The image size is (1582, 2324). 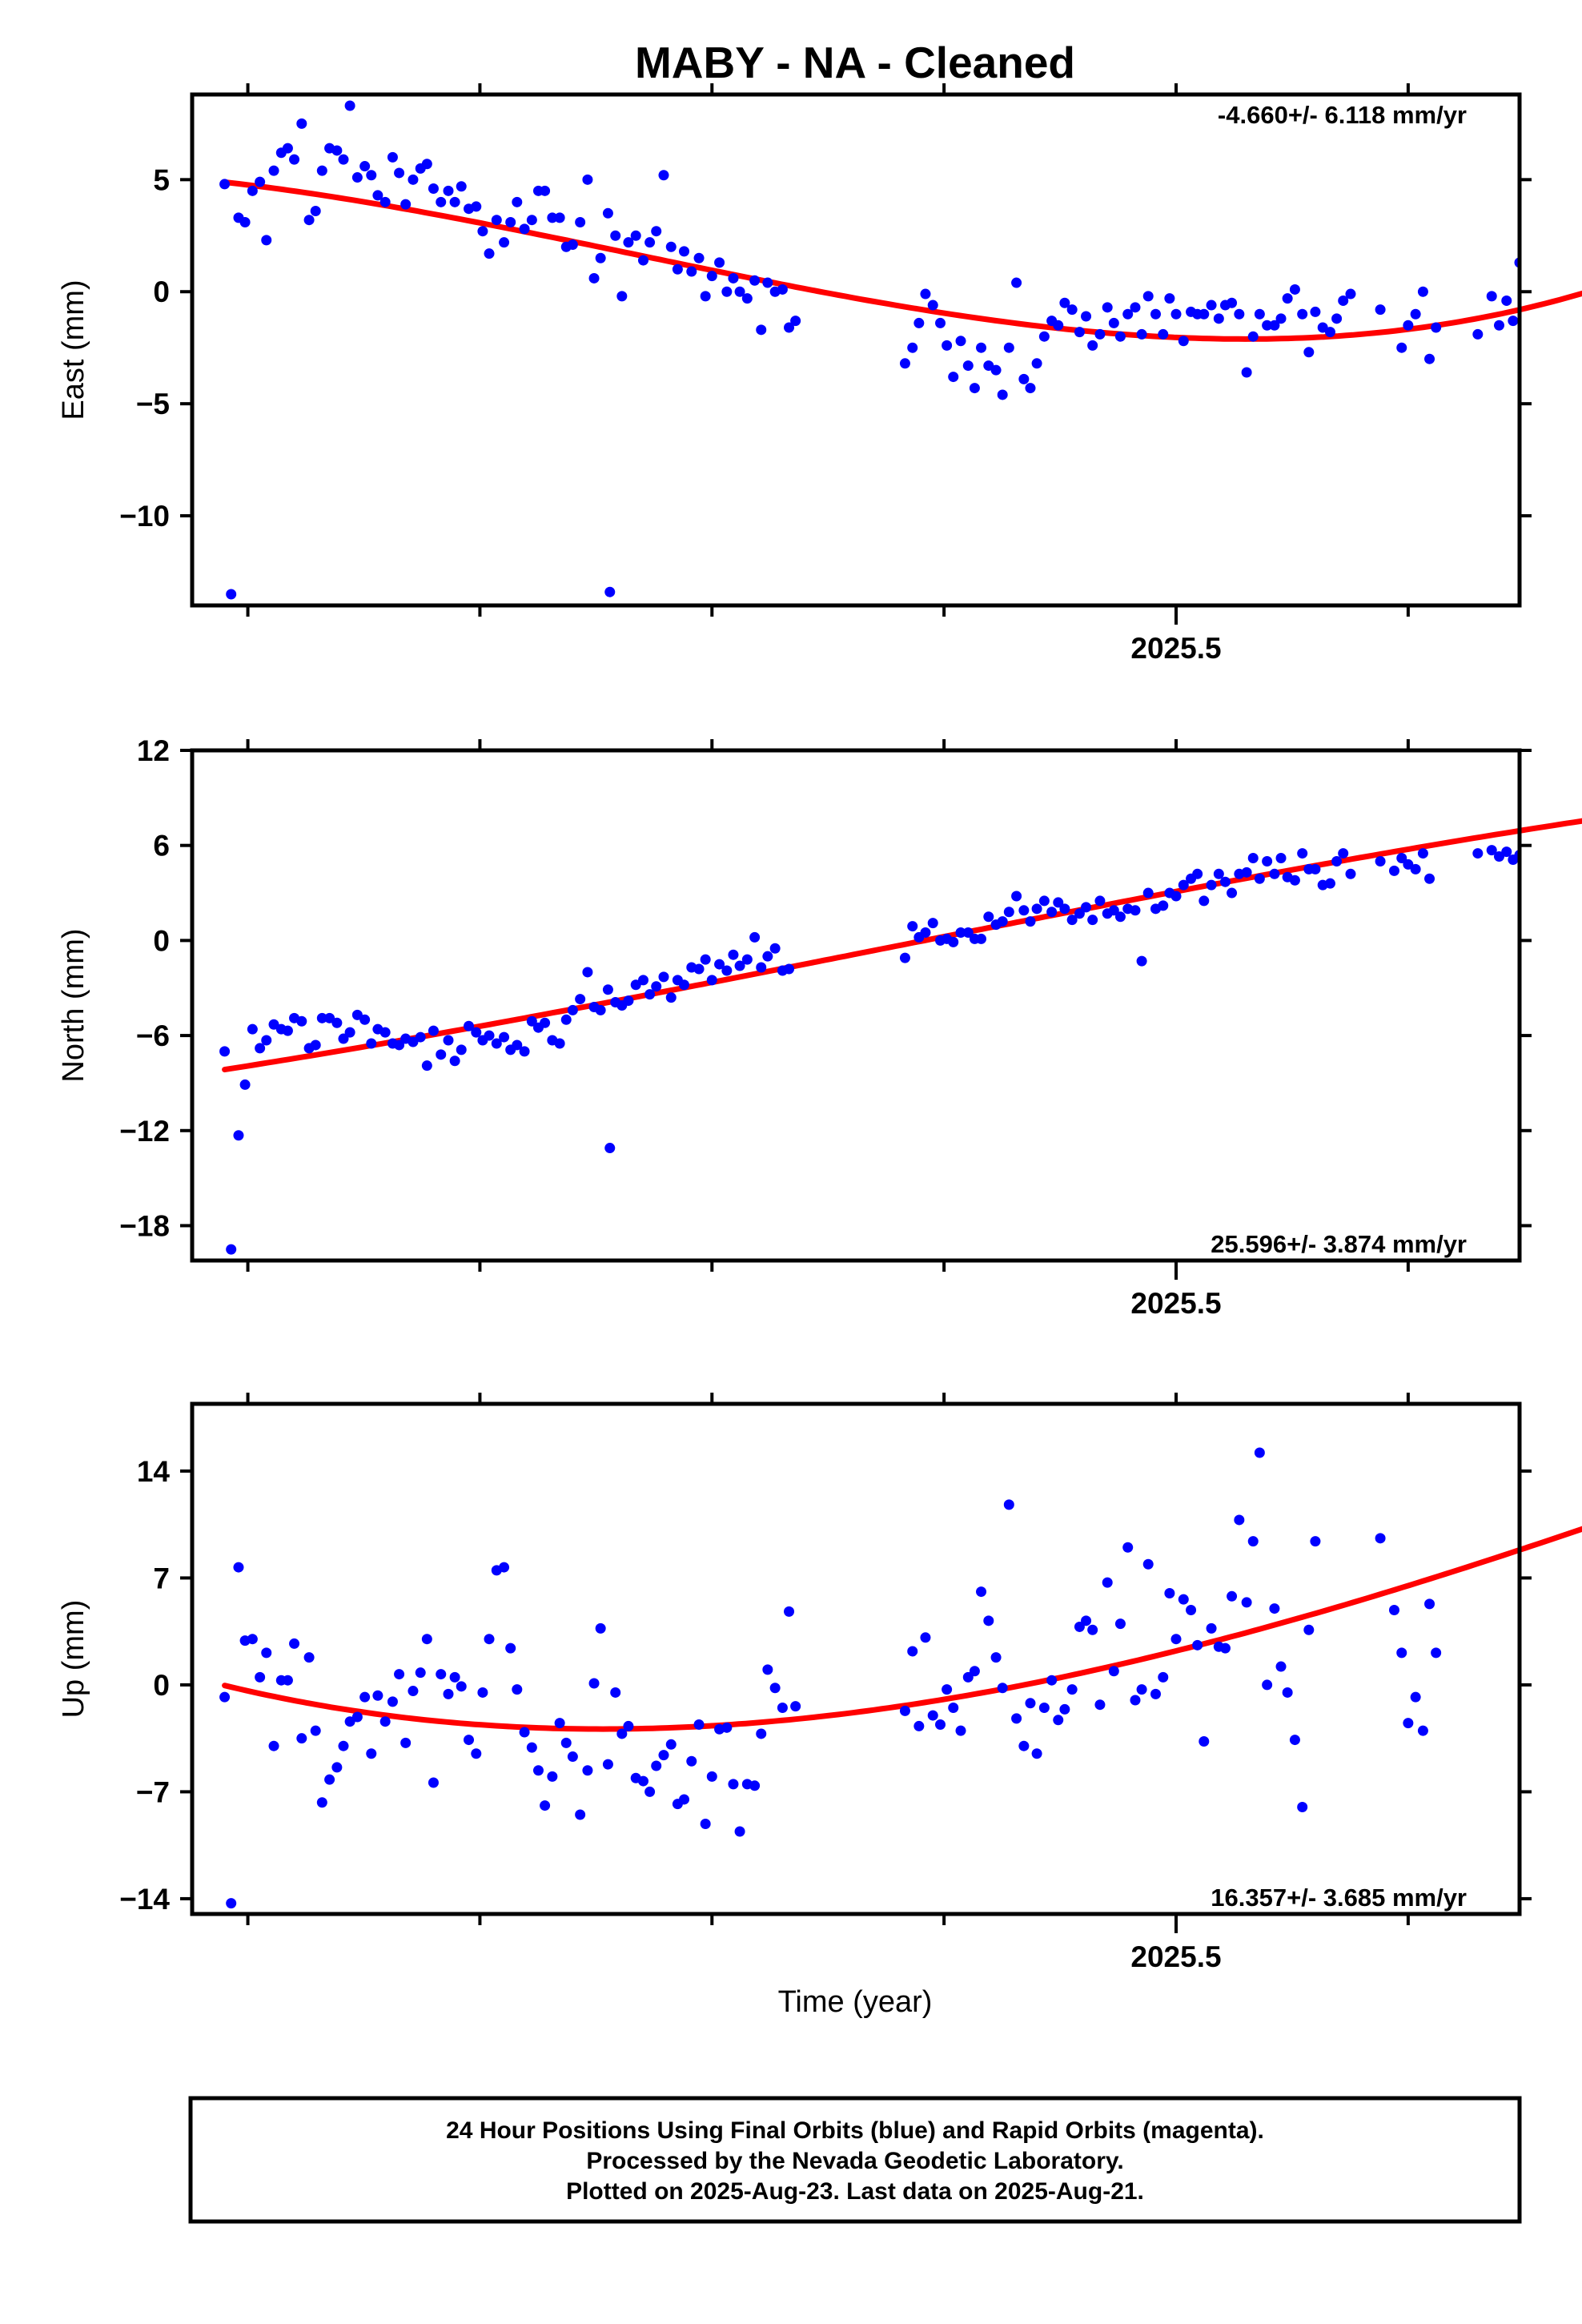 I want to click on north-ytick-label: 12, so click(x=154, y=750).